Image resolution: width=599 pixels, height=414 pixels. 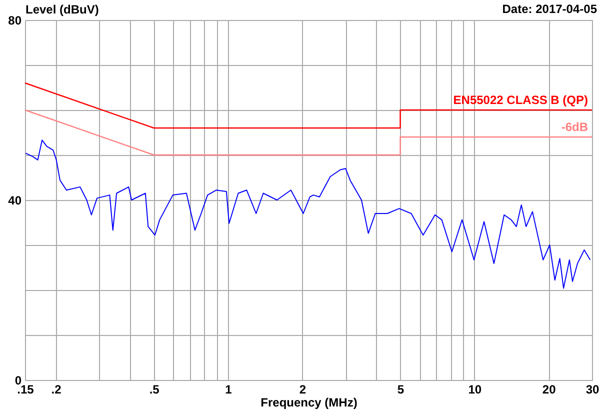 I want to click on x-tick-label: 10, so click(x=475, y=389).